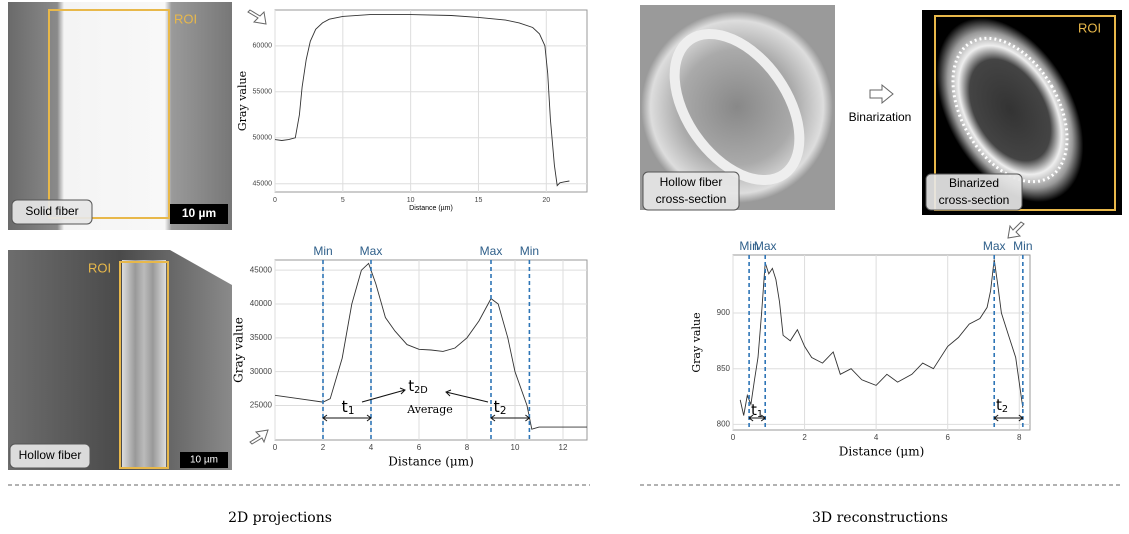 Image resolution: width=1129 pixels, height=534 pixels. What do you see at coordinates (261, 405) in the screenshot?
I see `y-tick-label: 25000` at bounding box center [261, 405].